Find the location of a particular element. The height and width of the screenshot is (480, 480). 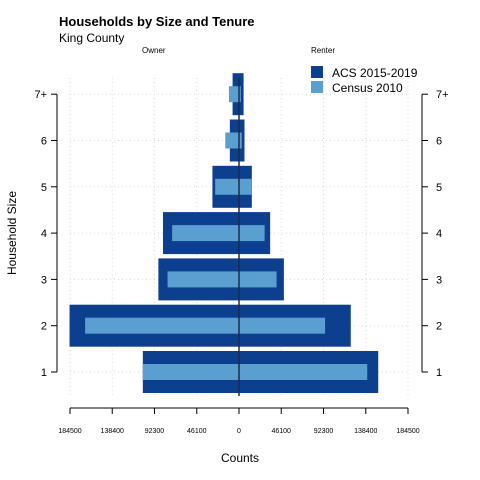

y-tick-label-left: 5 is located at coordinates (44, 188).